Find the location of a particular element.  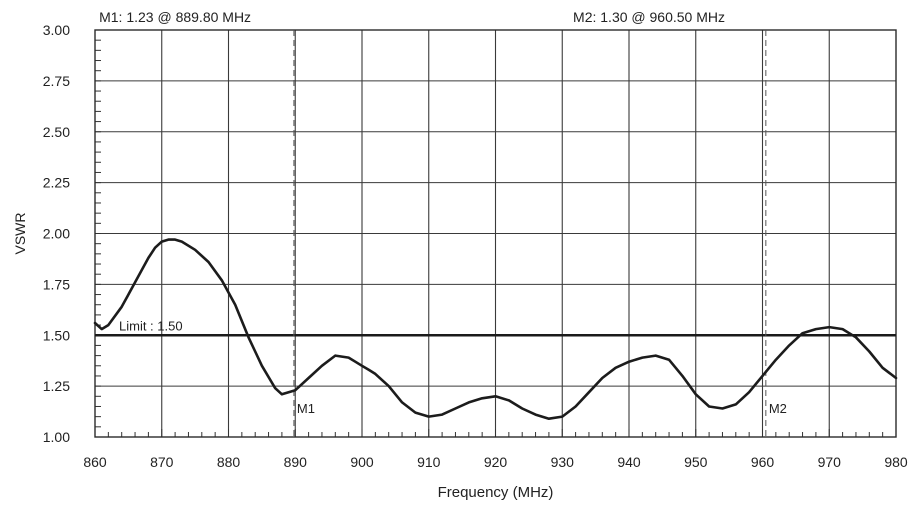

y-tick-label: 2.50 is located at coordinates (56, 132).